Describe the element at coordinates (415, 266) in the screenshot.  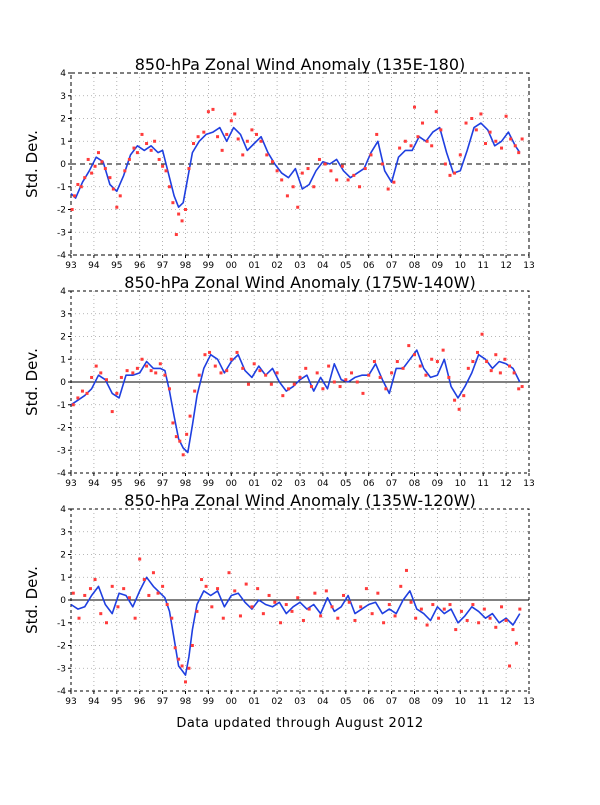
I see `x-tick-label: 08` at that location.